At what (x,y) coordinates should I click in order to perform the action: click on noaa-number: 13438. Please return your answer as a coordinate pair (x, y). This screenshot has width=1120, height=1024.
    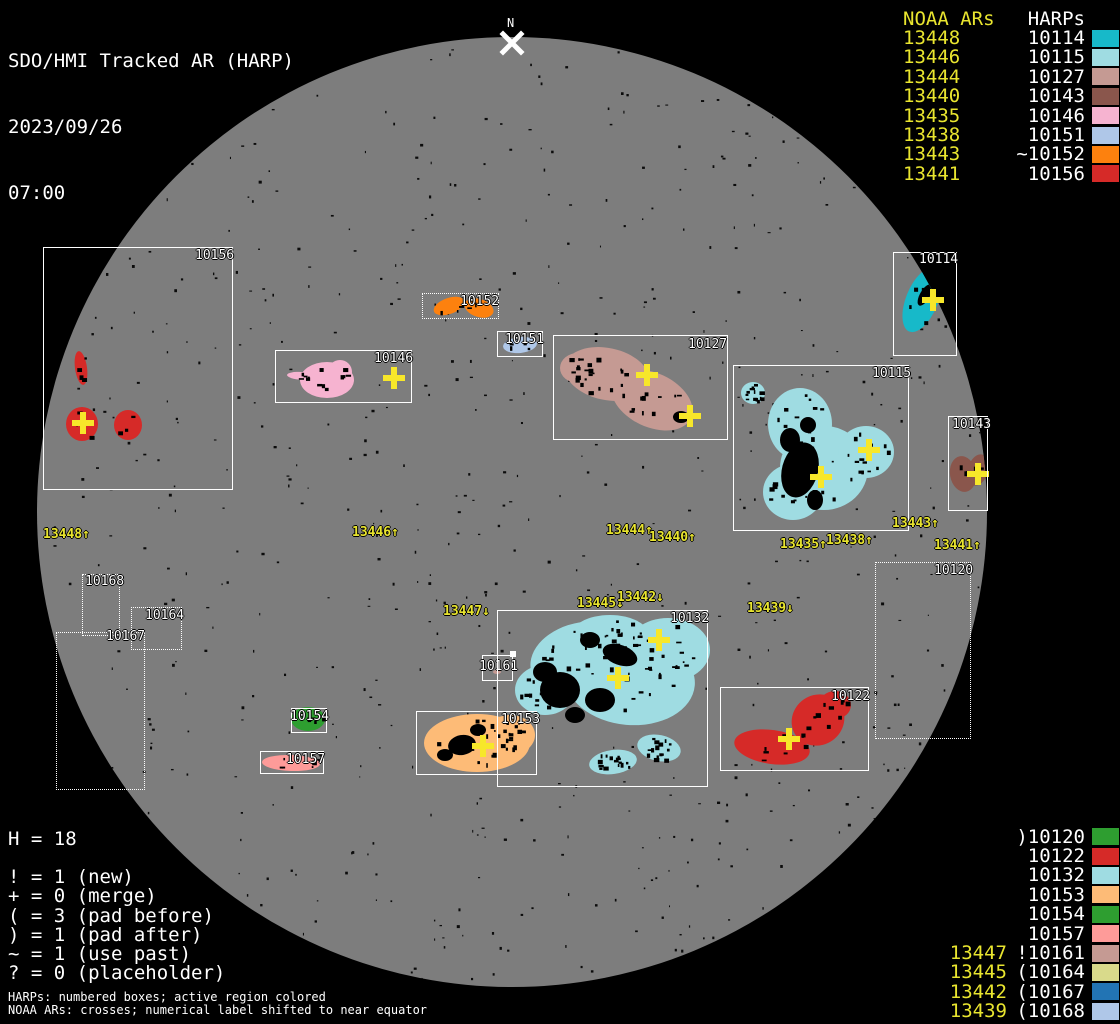
    Looking at the image, I should click on (932, 135).